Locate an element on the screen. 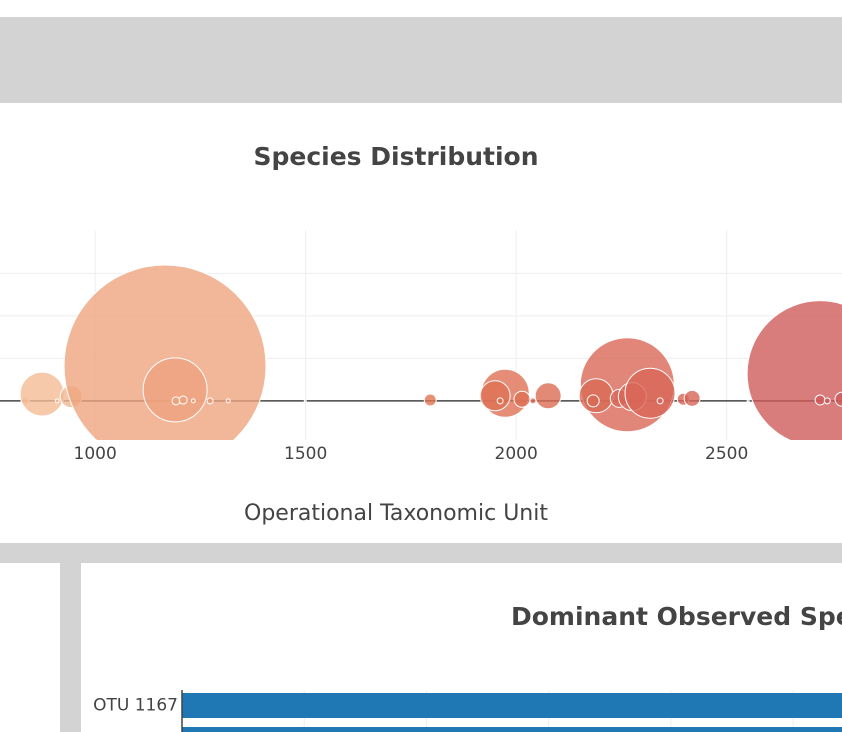  x-tick-label: 1000 is located at coordinates (95, 454).